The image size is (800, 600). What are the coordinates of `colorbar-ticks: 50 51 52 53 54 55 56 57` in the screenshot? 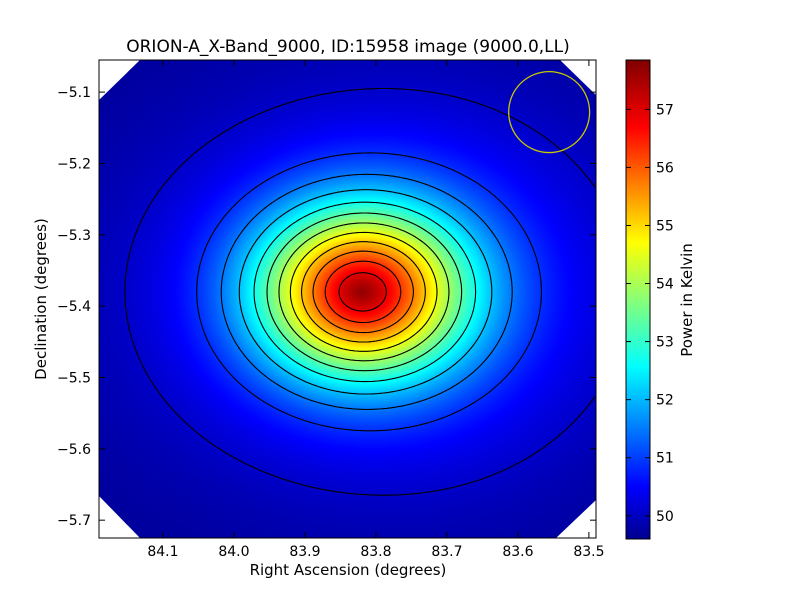 It's located at (650, 313).